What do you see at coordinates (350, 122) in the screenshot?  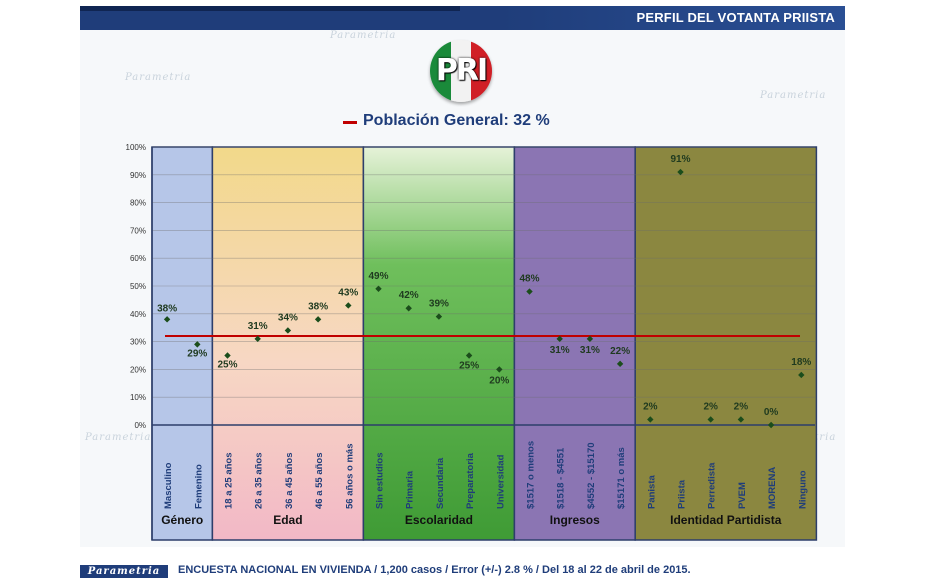 I see `legend-line-swatch` at bounding box center [350, 122].